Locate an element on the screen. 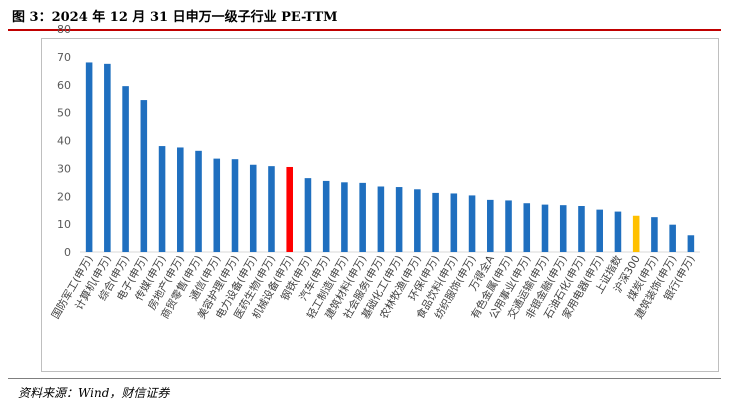 The image size is (729, 404). y-tick-label: 30 is located at coordinates (64, 168).